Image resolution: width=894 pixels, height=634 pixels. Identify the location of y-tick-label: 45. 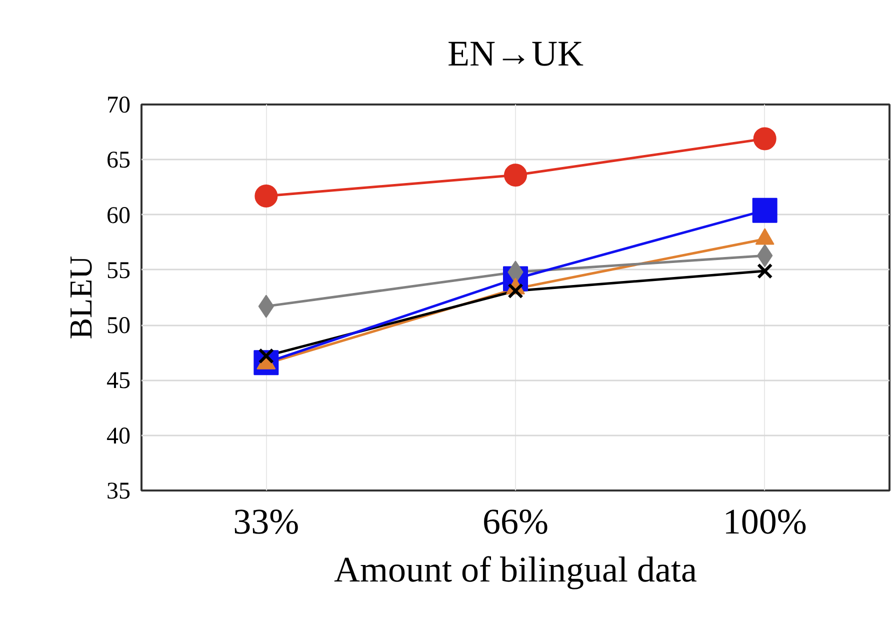
(118, 381).